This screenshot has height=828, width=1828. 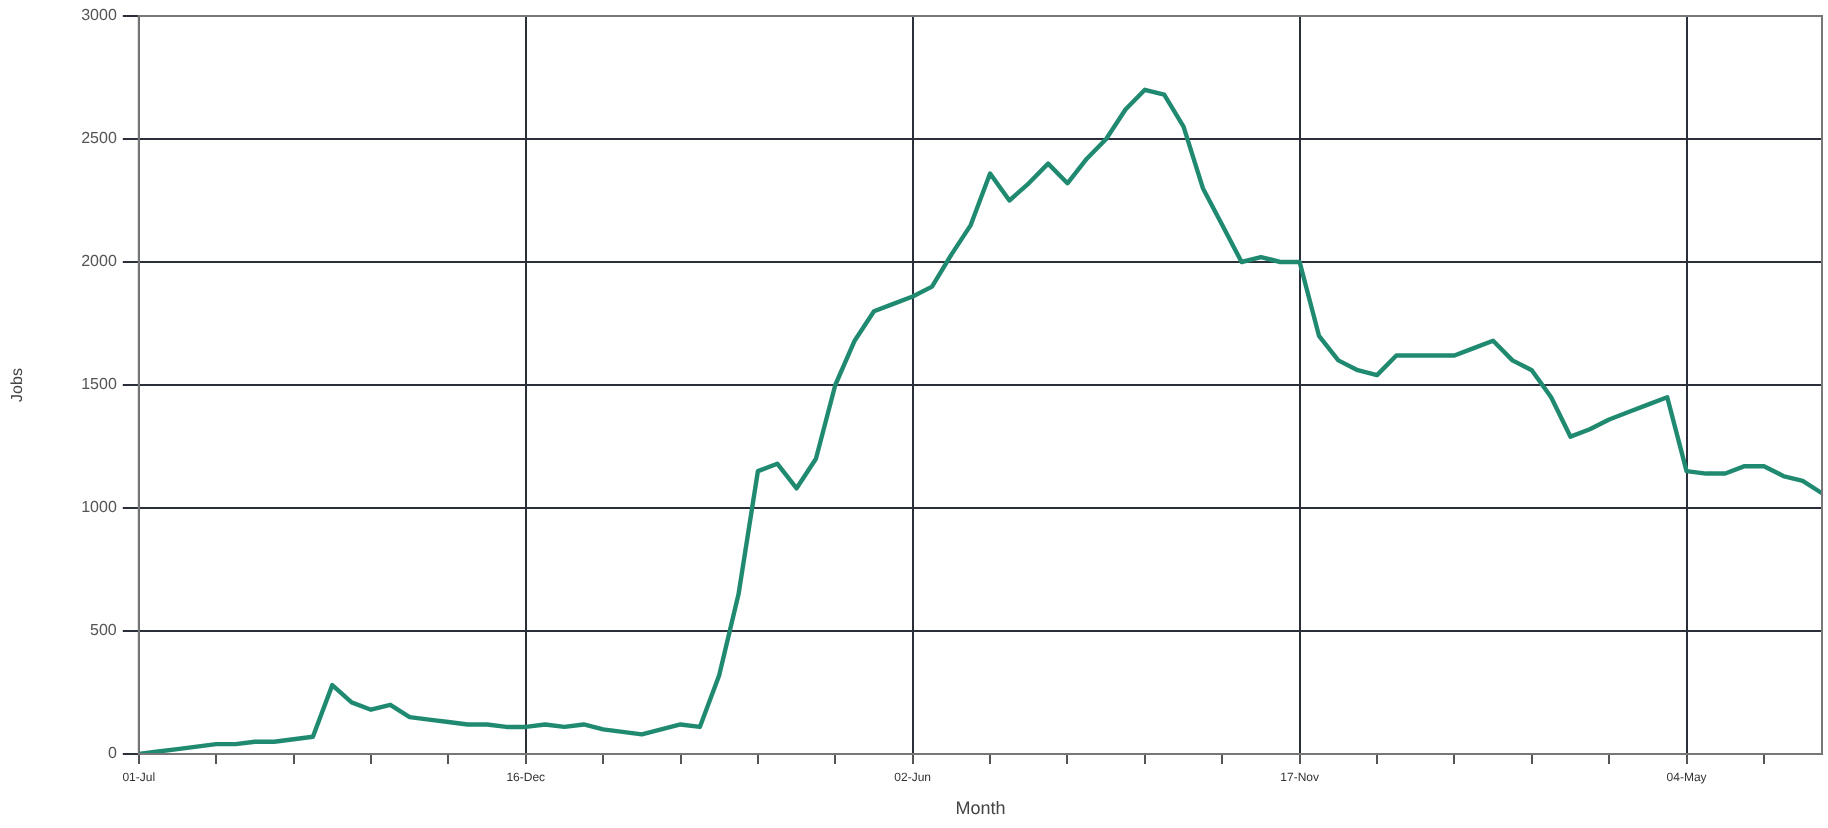 What do you see at coordinates (99, 384) in the screenshot?
I see `y-tick-label: 1500` at bounding box center [99, 384].